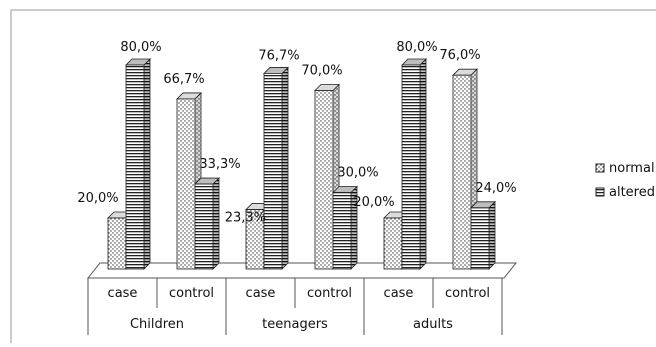  I want to click on chart-floor-plane, so click(302, 270).